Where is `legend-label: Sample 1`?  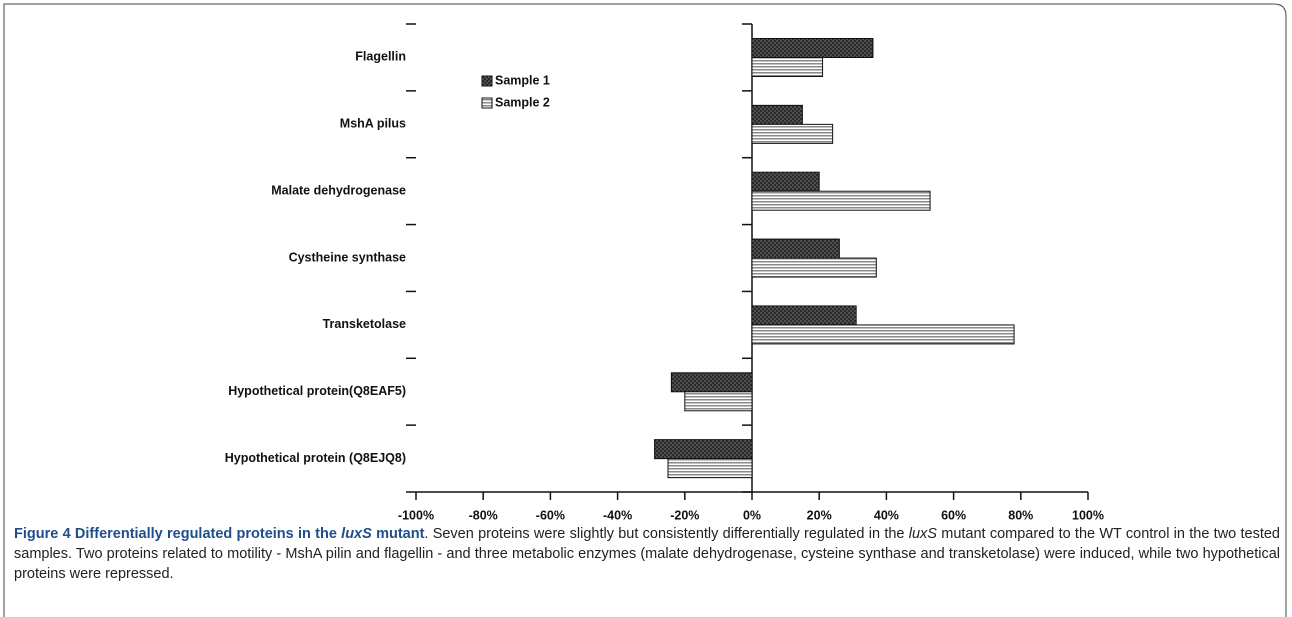
legend-label: Sample 1 is located at coordinates (522, 80).